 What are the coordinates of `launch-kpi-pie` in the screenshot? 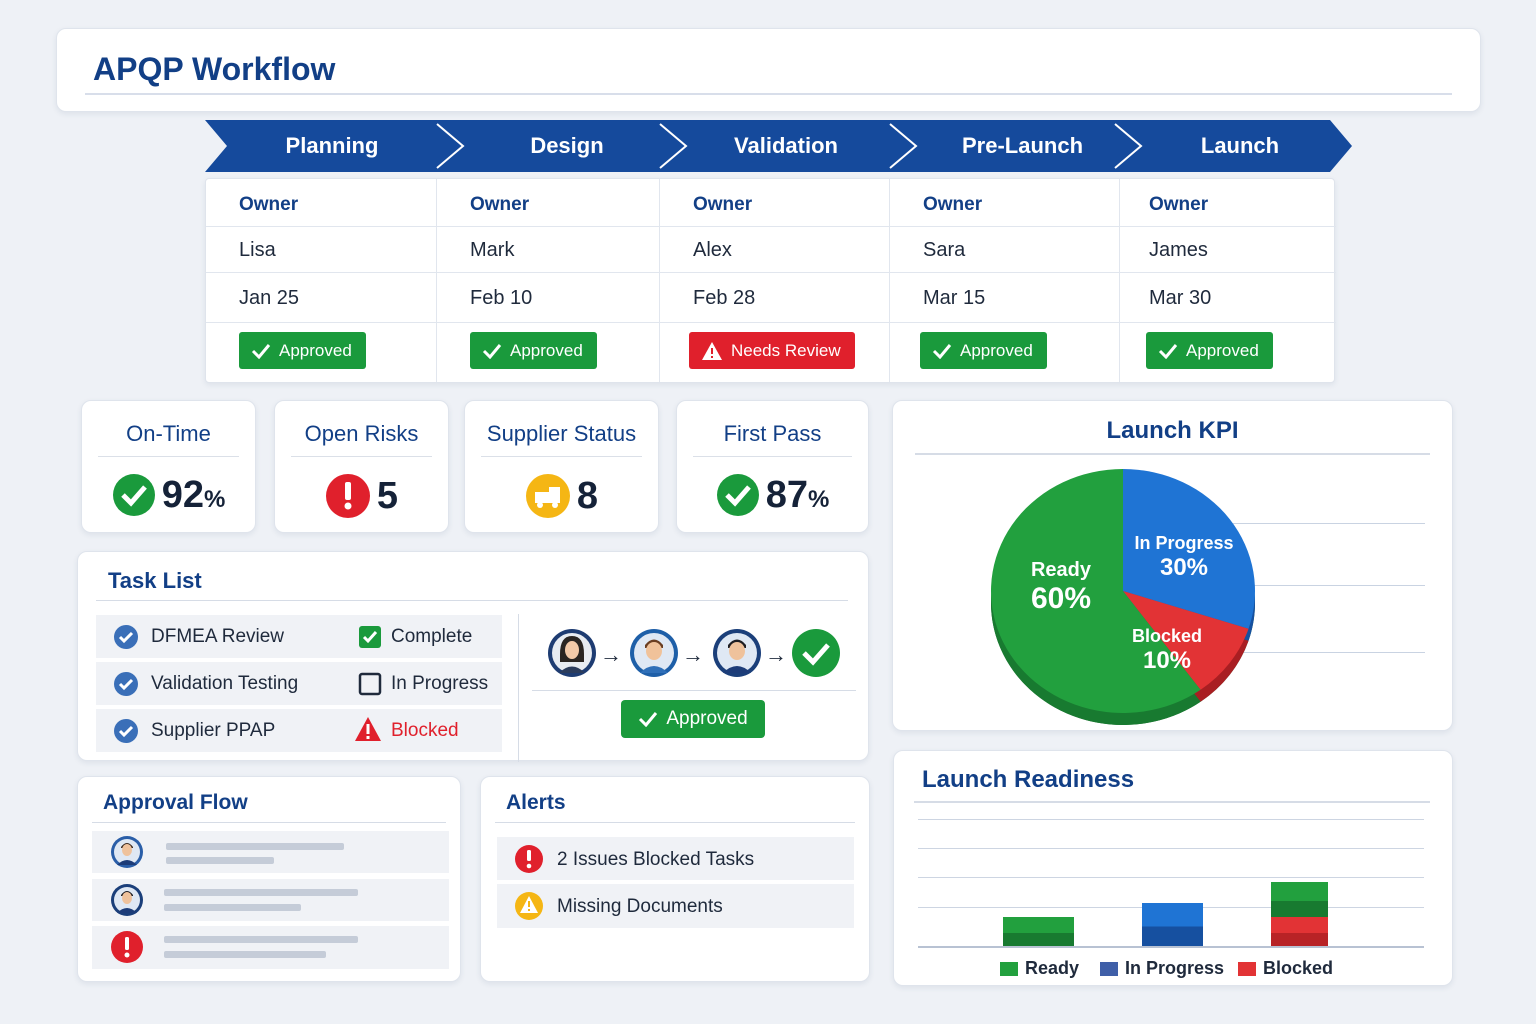 It's located at (1122, 597).